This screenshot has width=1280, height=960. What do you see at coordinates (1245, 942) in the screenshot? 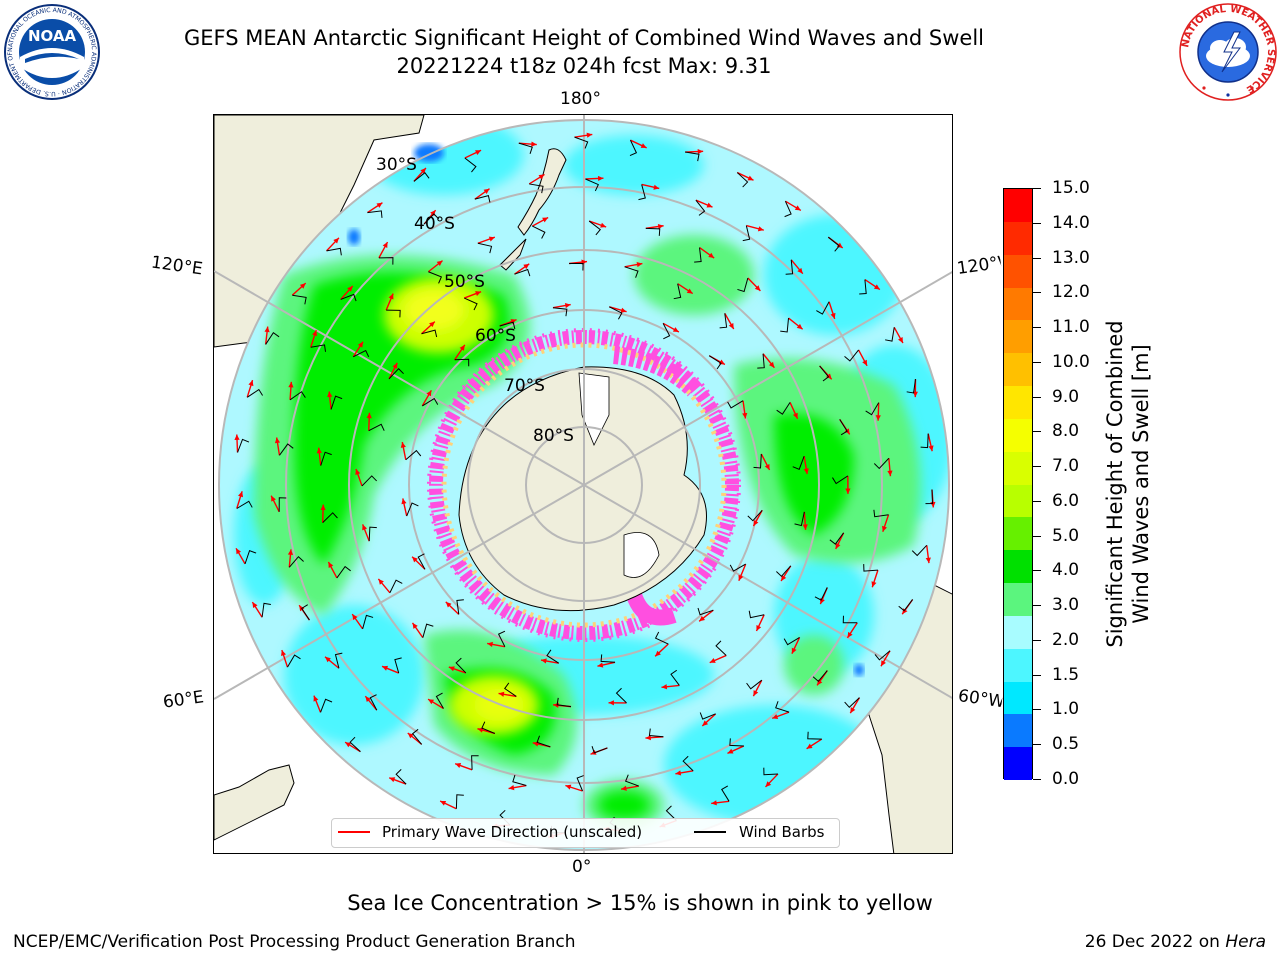
I see `credit-host: Hera` at bounding box center [1245, 942].